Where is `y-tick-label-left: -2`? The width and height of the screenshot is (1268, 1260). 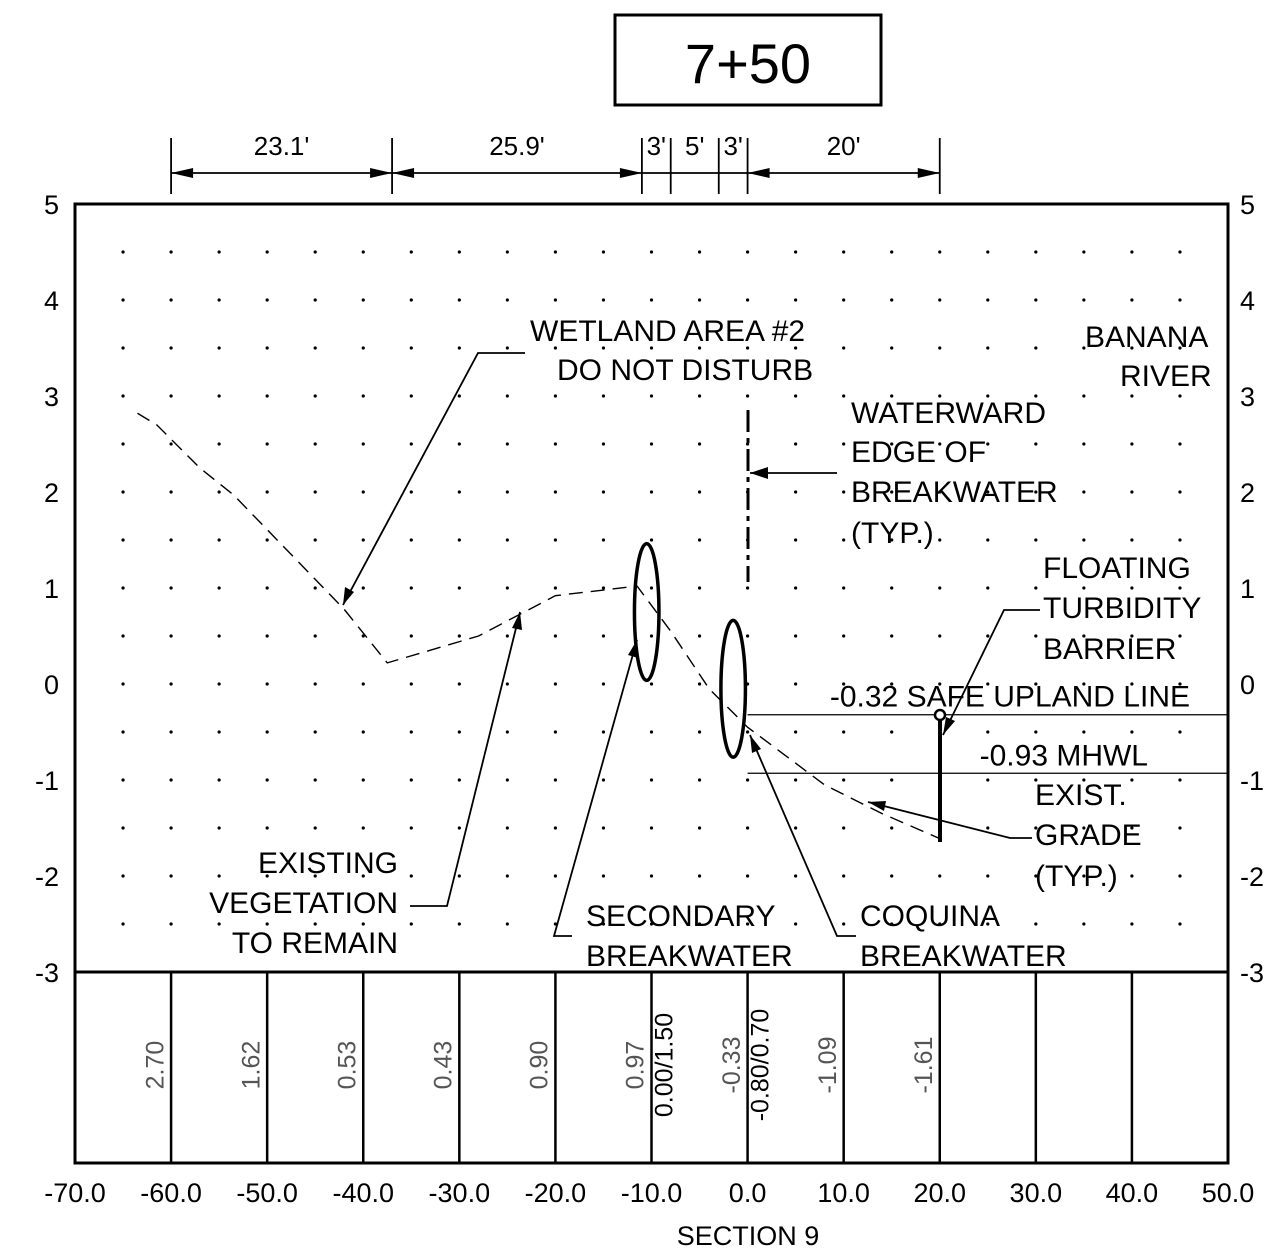
y-tick-label-left: -2 is located at coordinates (47, 877).